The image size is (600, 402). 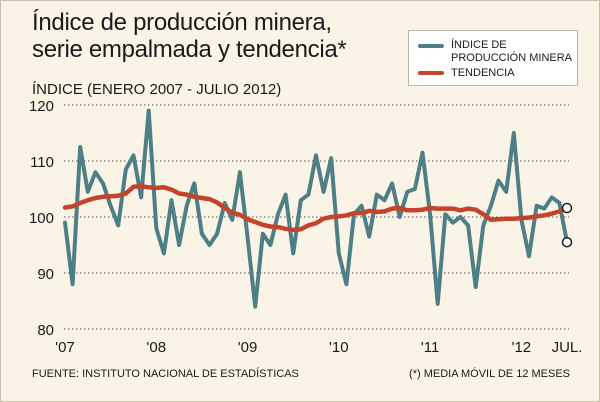 I want to click on footnote: (*) MEDIA MÓVIL DE 12 MESES, so click(x=489, y=374).